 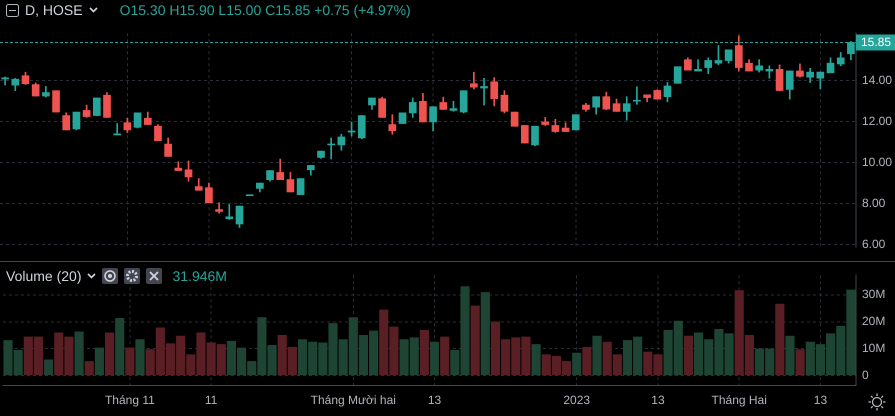 What do you see at coordinates (739, 400) in the screenshot?
I see `x-tick-label: Tháng Hai` at bounding box center [739, 400].